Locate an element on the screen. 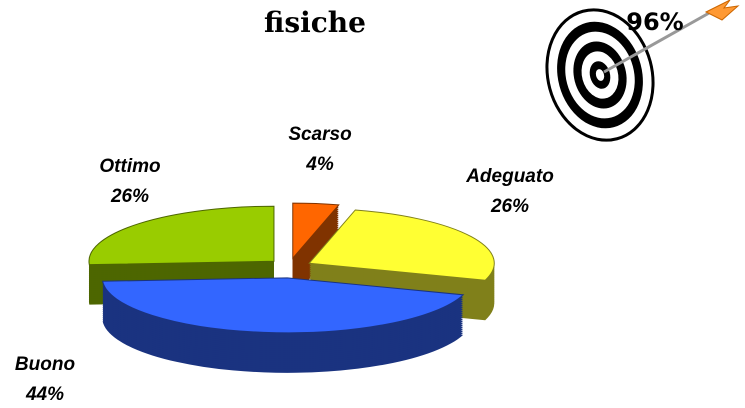 The height and width of the screenshot is (408, 745). slice-value-label: 44% is located at coordinates (44, 394).